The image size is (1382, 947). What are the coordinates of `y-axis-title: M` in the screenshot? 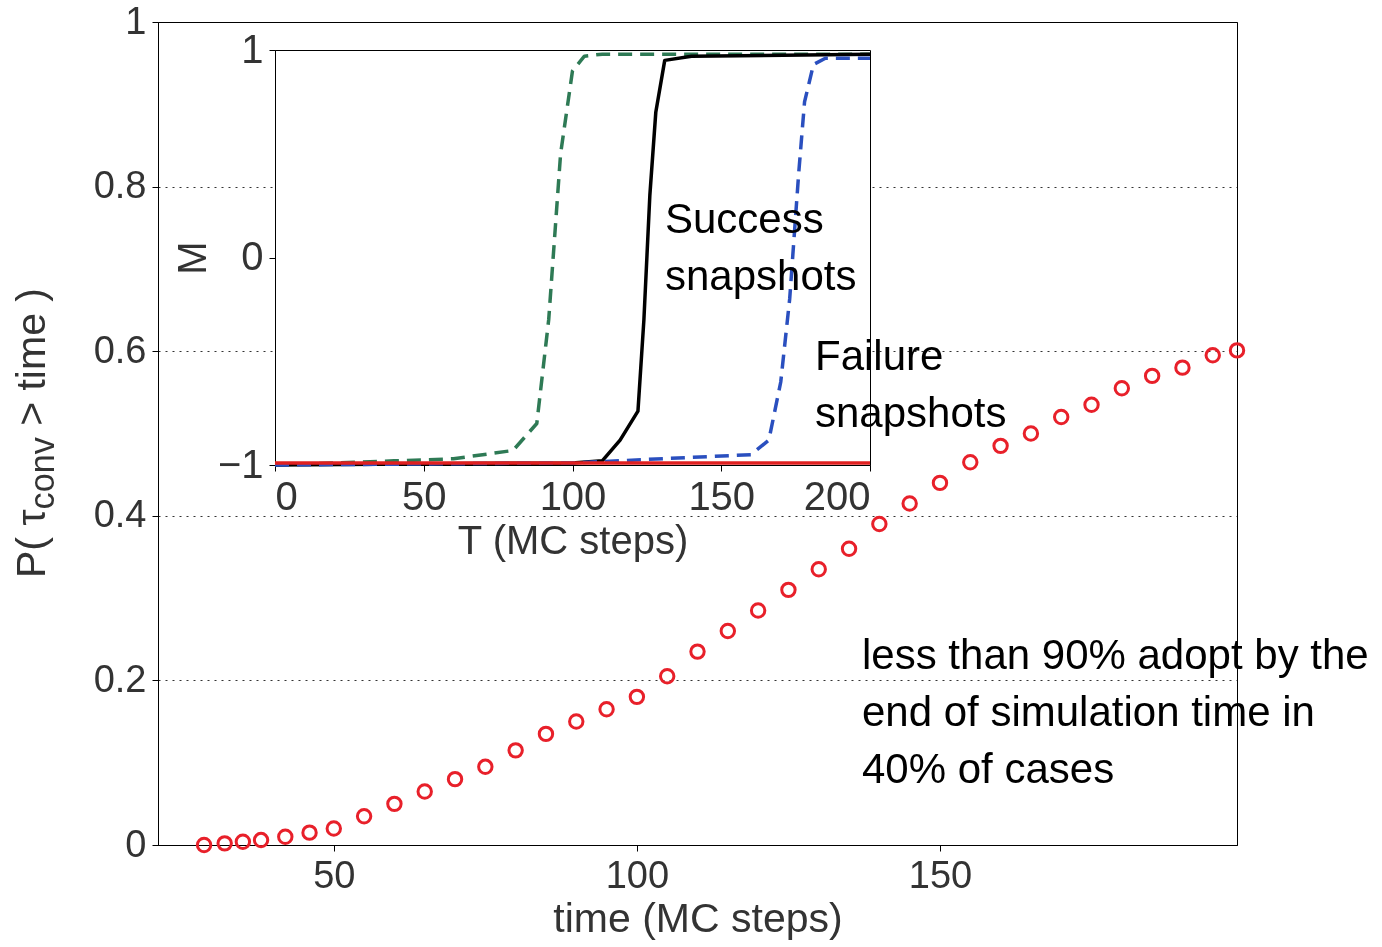 It's located at (191, 258).